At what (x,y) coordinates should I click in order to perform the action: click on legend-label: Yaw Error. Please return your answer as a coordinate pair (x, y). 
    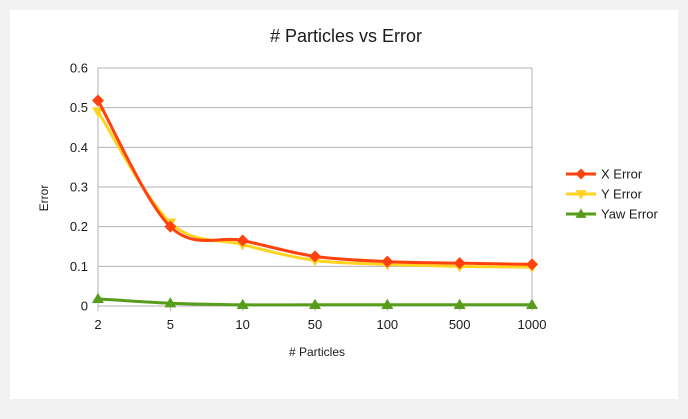
    Looking at the image, I should click on (629, 214).